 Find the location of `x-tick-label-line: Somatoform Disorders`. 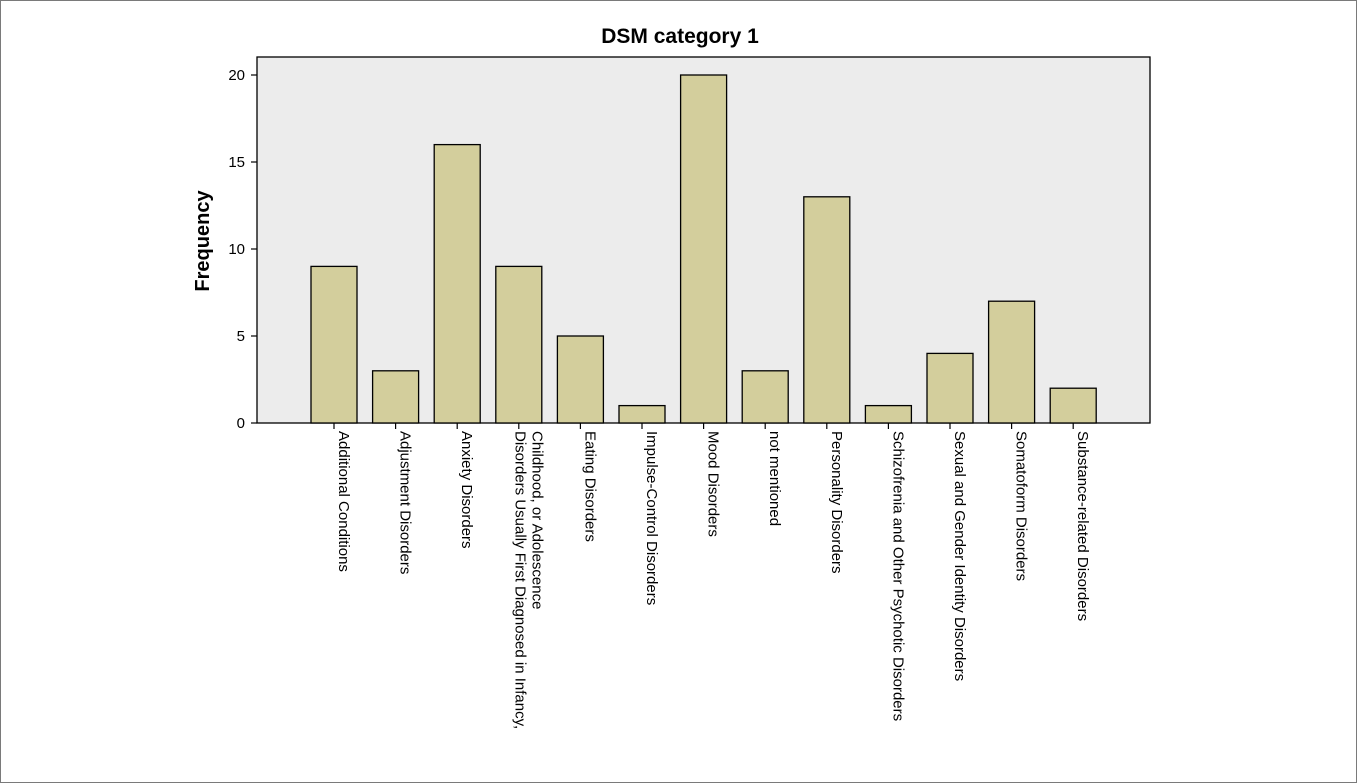

x-tick-label-line: Somatoform Disorders is located at coordinates (1021, 506).